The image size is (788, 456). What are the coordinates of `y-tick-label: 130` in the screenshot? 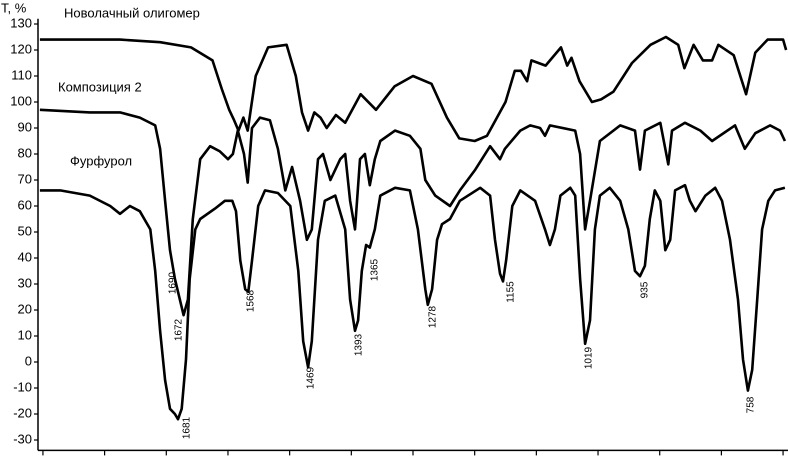 It's located at (21, 22).